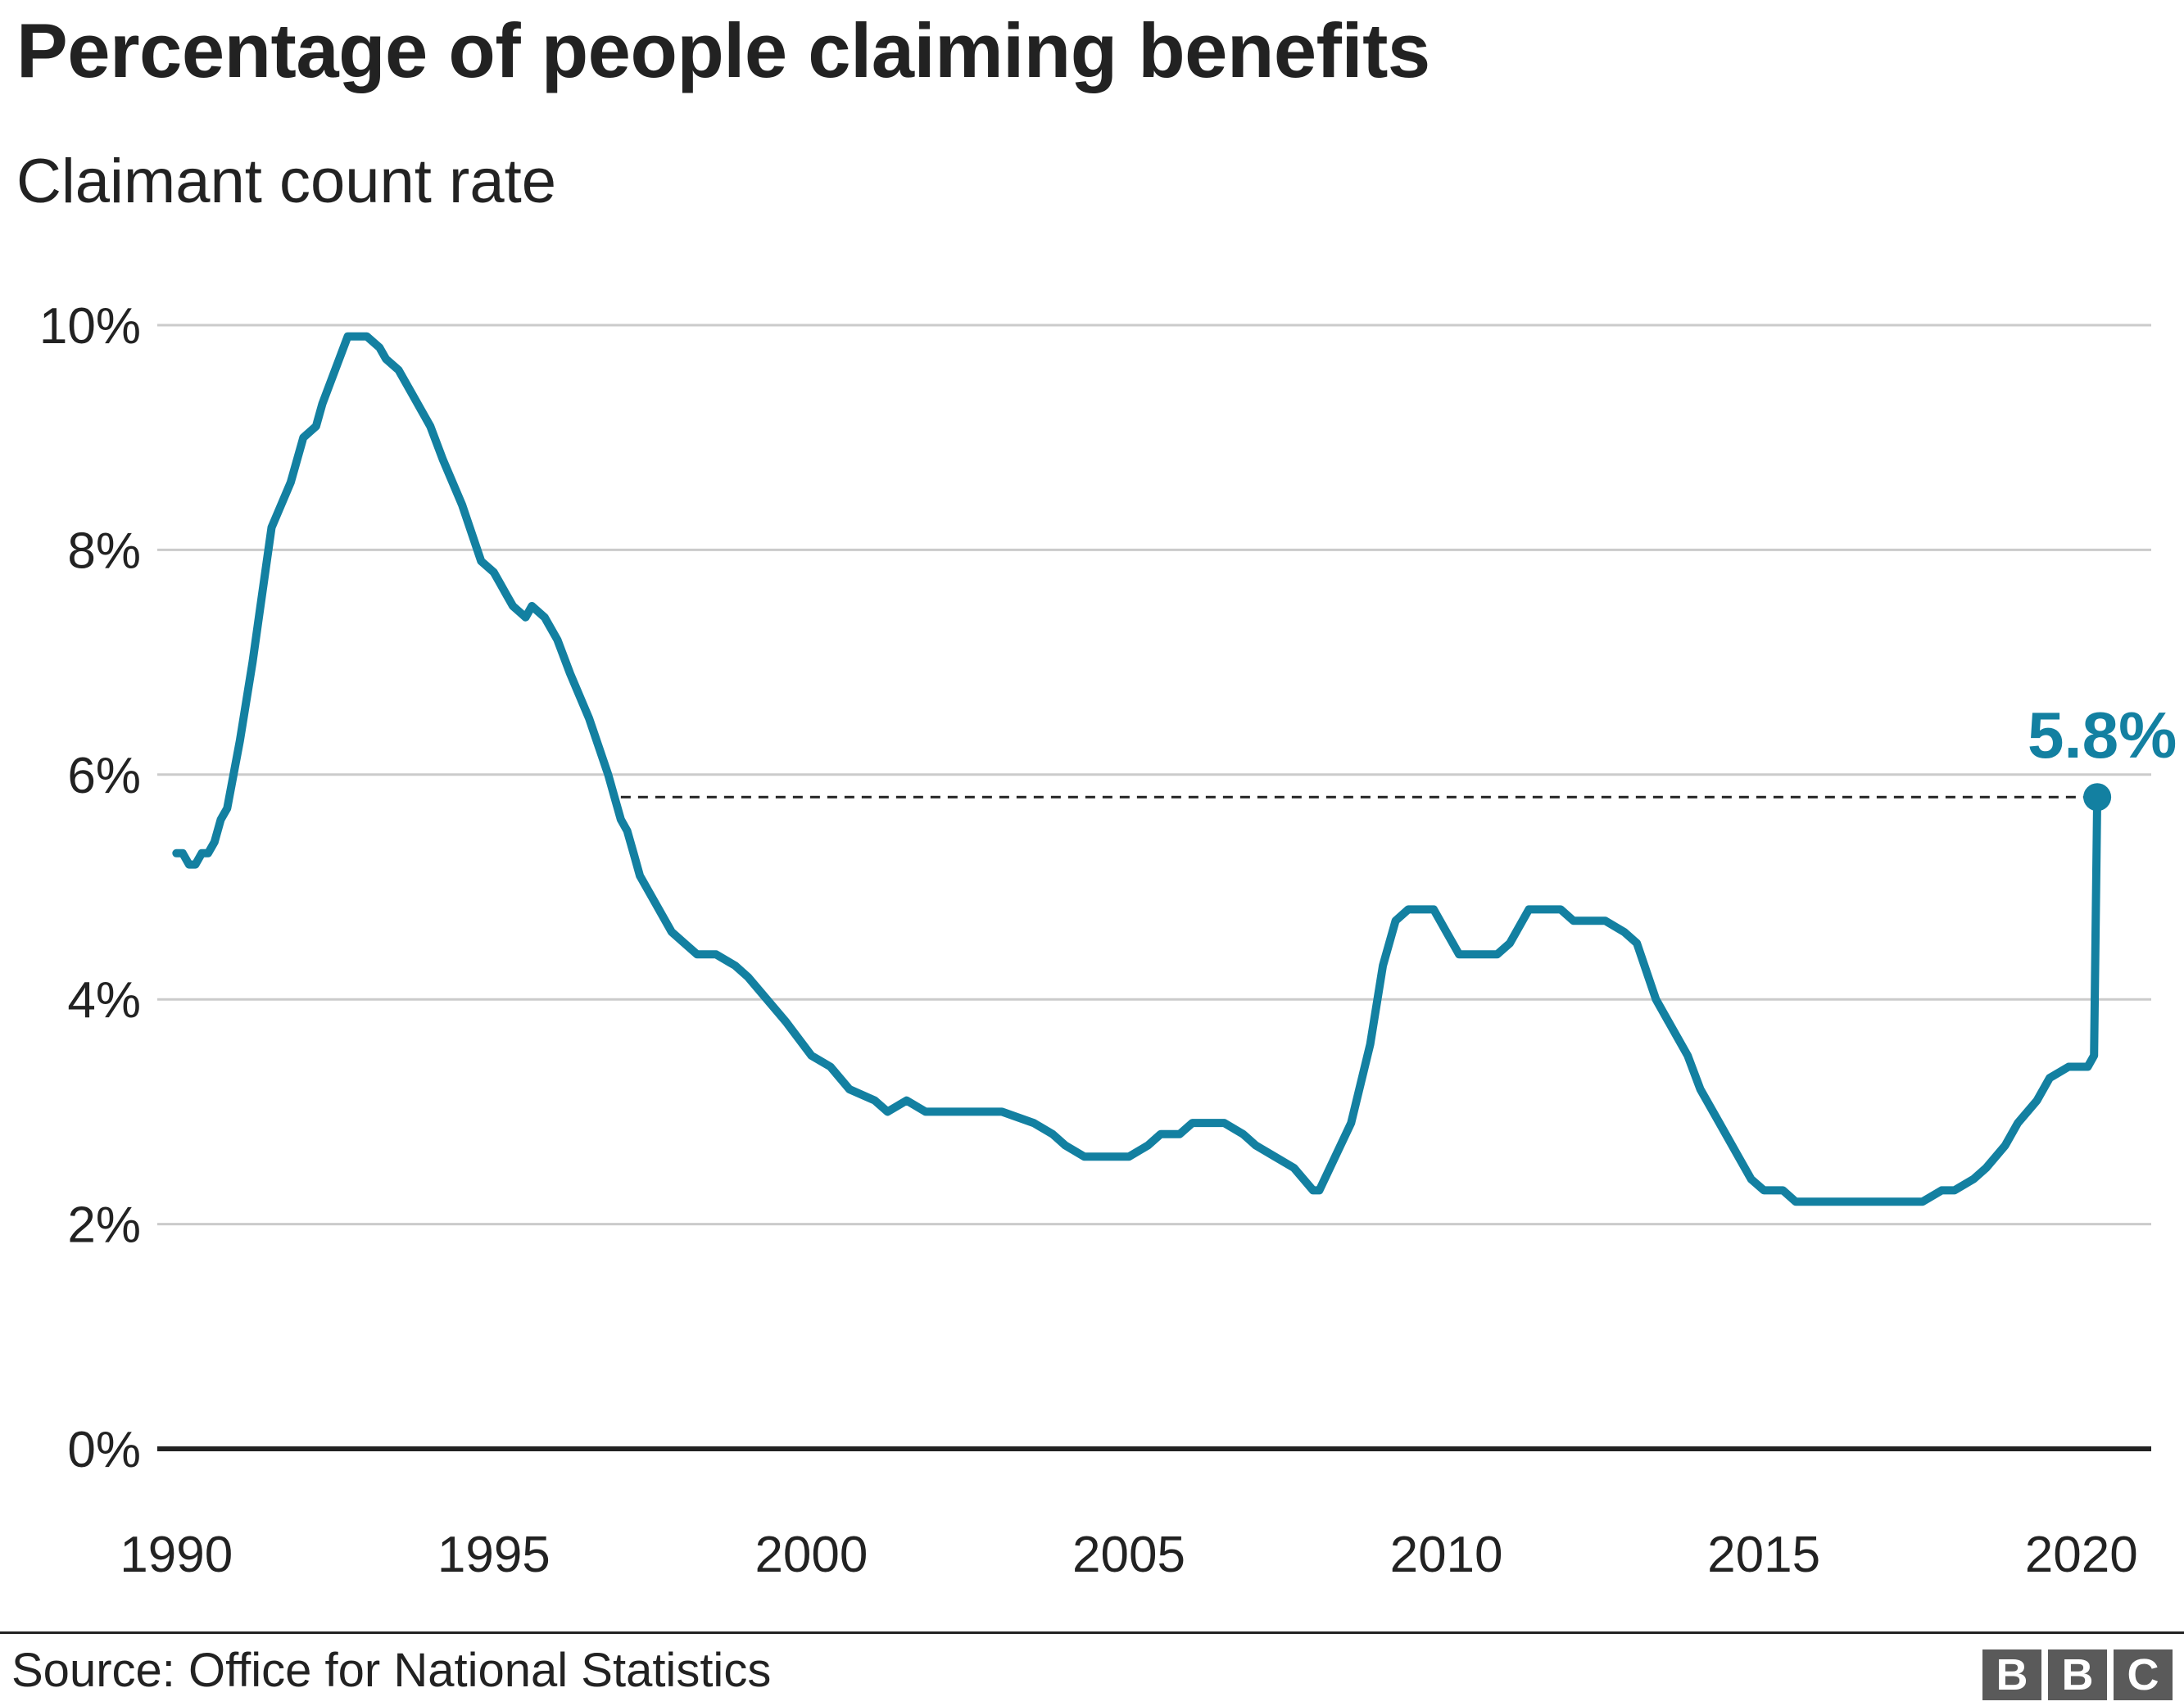  Describe the element at coordinates (723, 50) in the screenshot. I see `chart-title: Percentage of people claiming benefits` at that location.